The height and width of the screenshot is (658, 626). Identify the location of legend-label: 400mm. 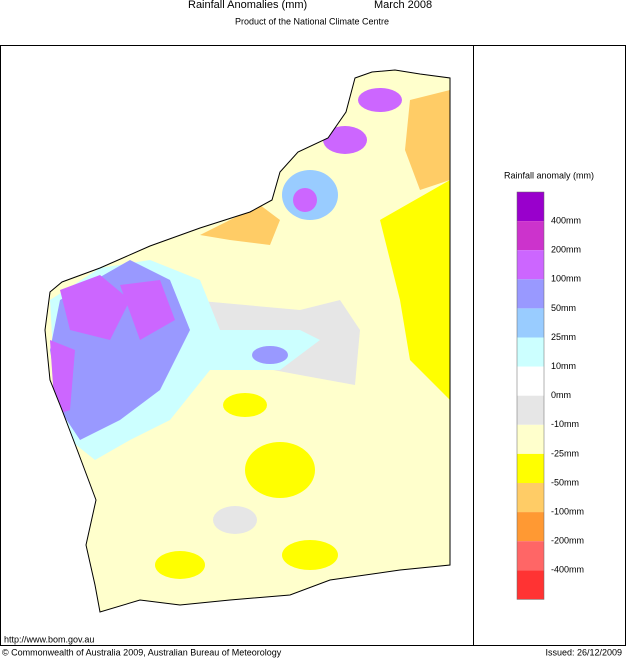
(566, 220).